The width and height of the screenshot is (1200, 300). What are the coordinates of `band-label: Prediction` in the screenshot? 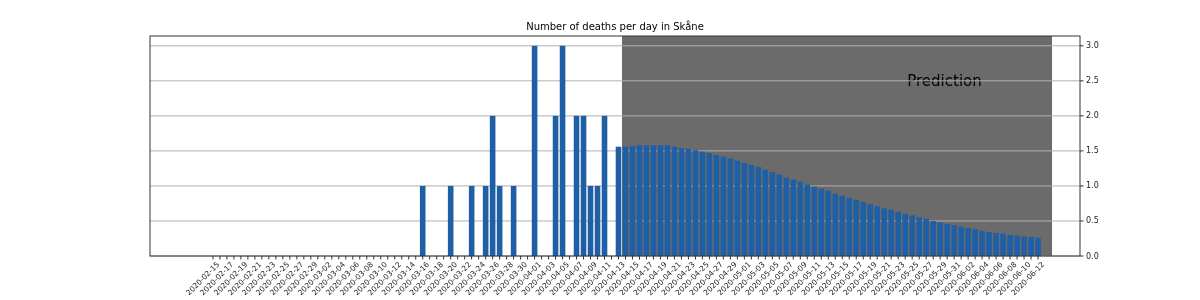 It's located at (944, 81).